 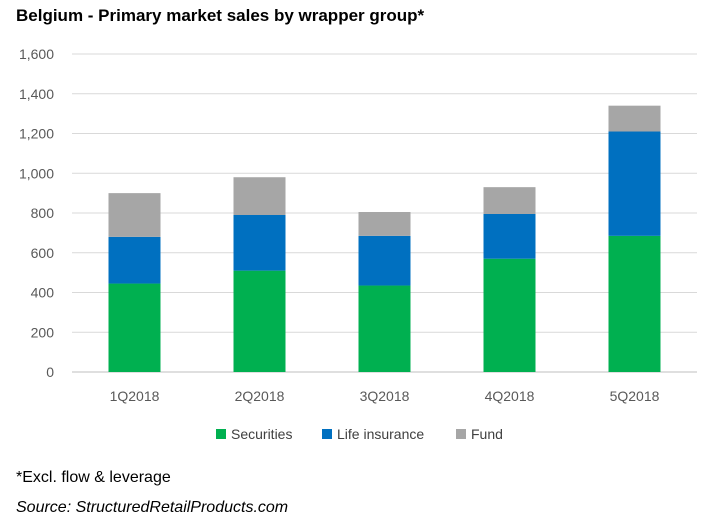 What do you see at coordinates (43, 332) in the screenshot?
I see `y-tick-label: 200` at bounding box center [43, 332].